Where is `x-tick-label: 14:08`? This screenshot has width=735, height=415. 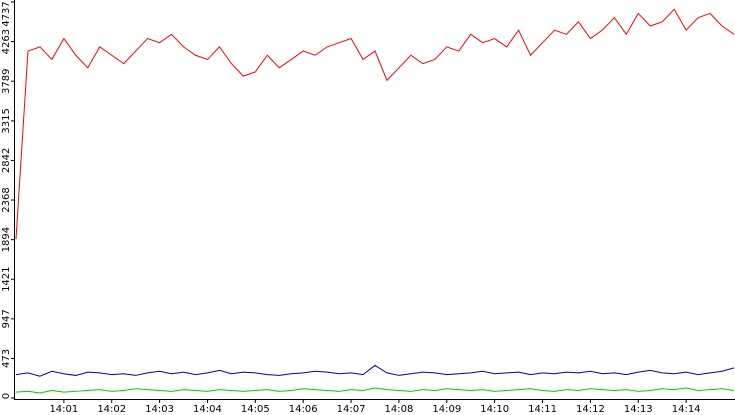 x-tick-label: 14:08 is located at coordinates (399, 409).